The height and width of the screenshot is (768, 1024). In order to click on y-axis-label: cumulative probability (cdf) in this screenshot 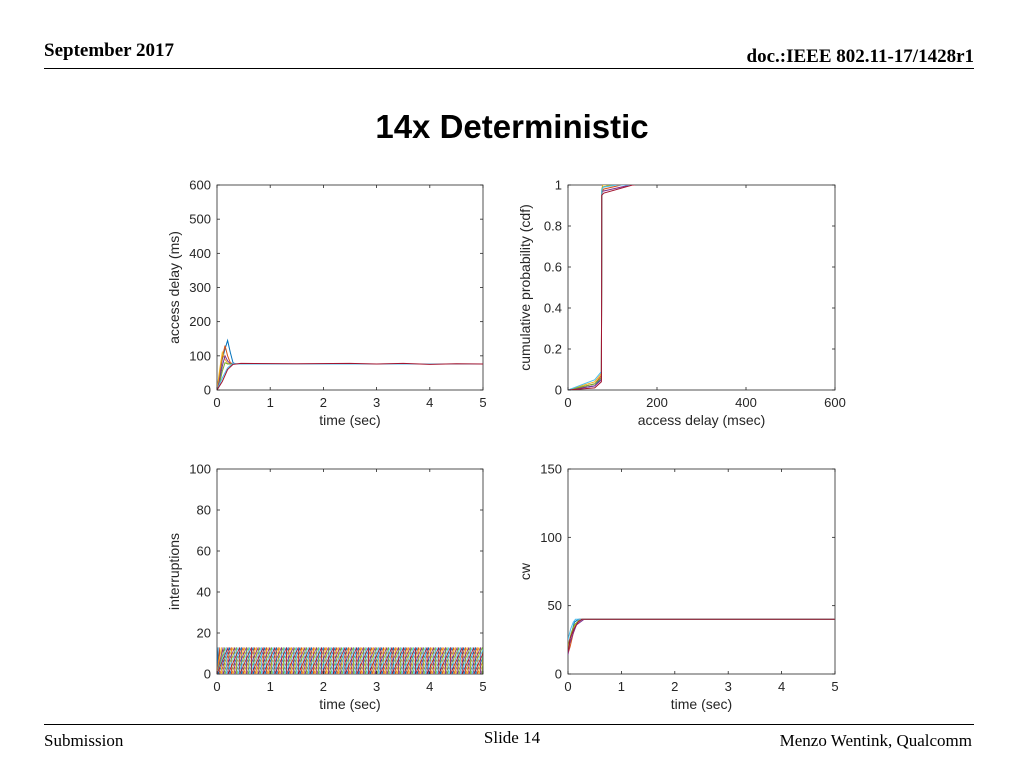, I will do `click(525, 287)`.